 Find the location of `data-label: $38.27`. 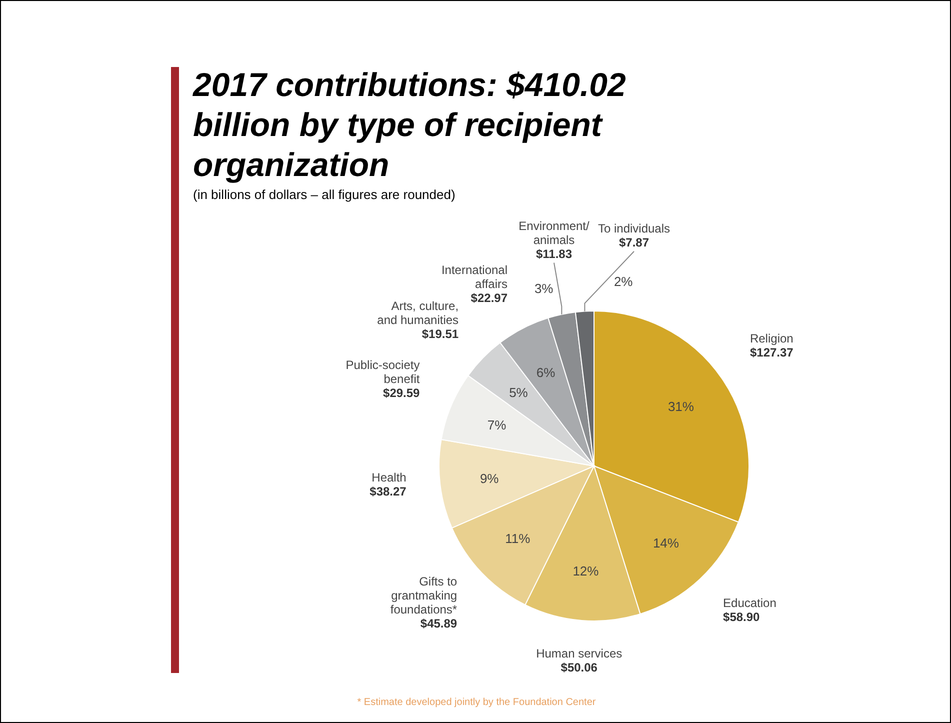

data-label: $38.27 is located at coordinates (388, 491).